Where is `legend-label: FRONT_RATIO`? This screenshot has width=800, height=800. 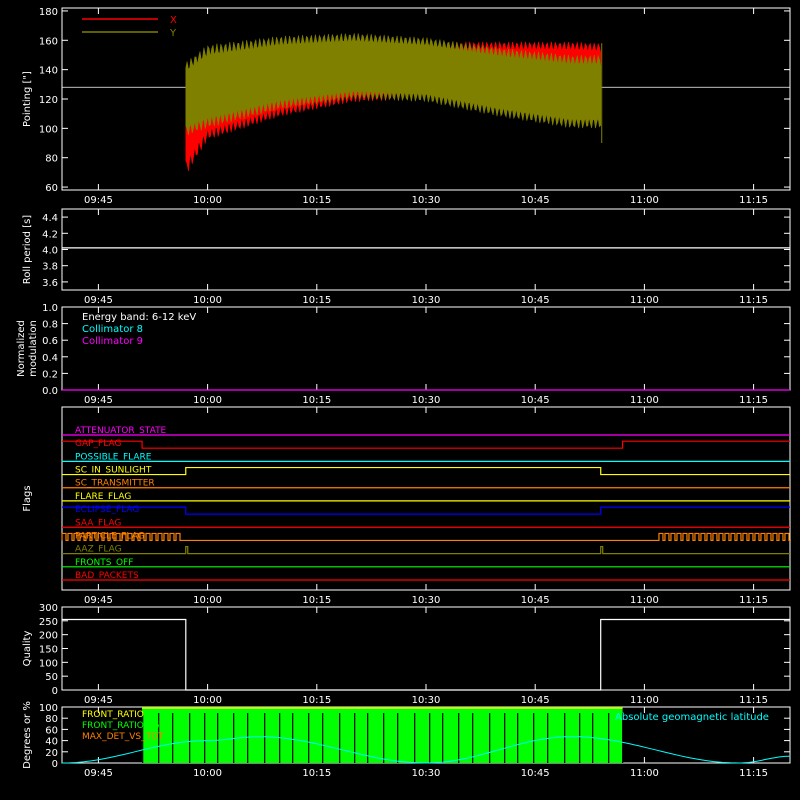
legend-label: FRONT_RATIO is located at coordinates (113, 715).